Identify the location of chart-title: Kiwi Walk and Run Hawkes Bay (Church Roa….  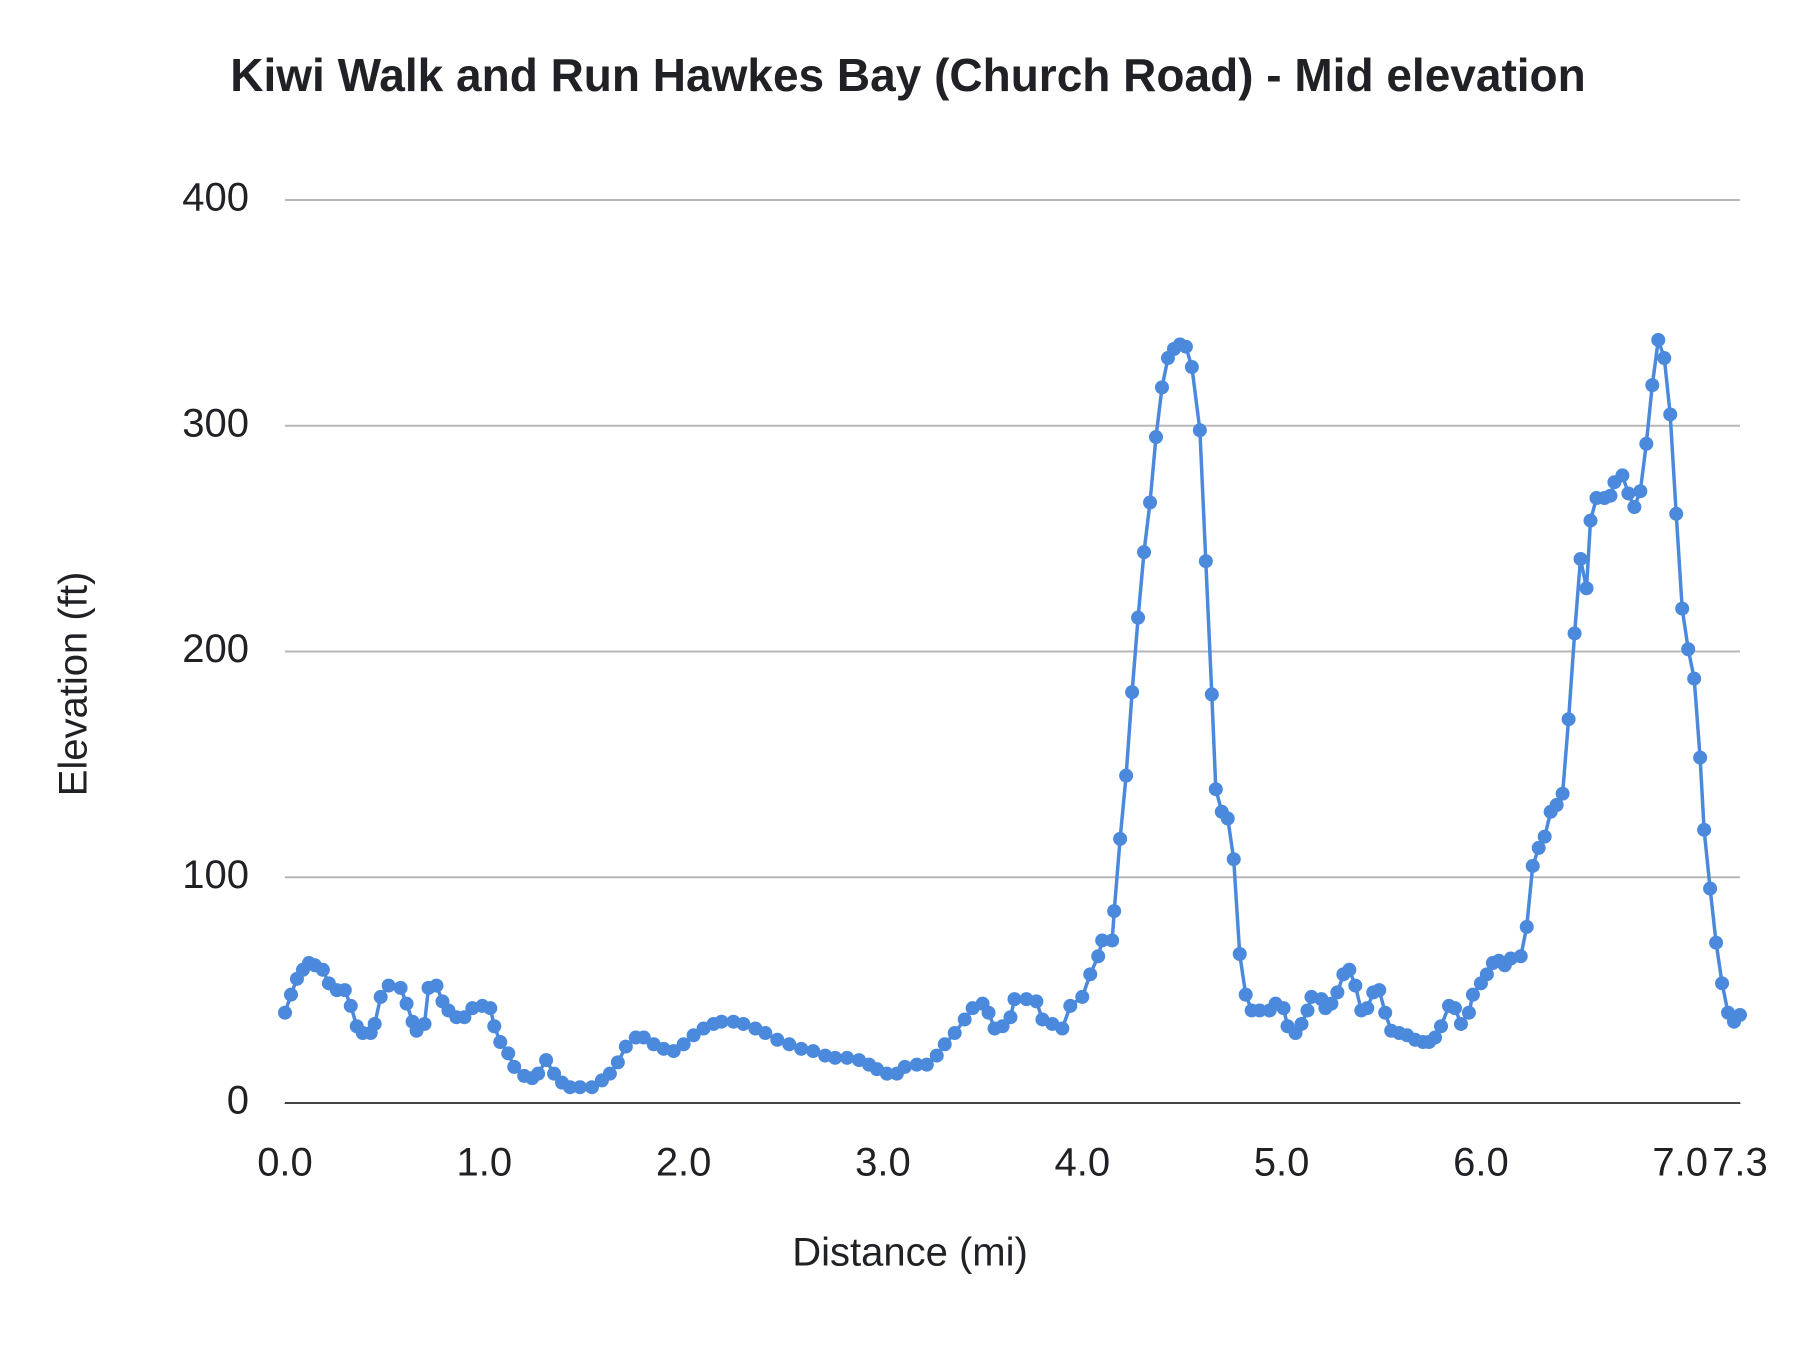
(908, 75).